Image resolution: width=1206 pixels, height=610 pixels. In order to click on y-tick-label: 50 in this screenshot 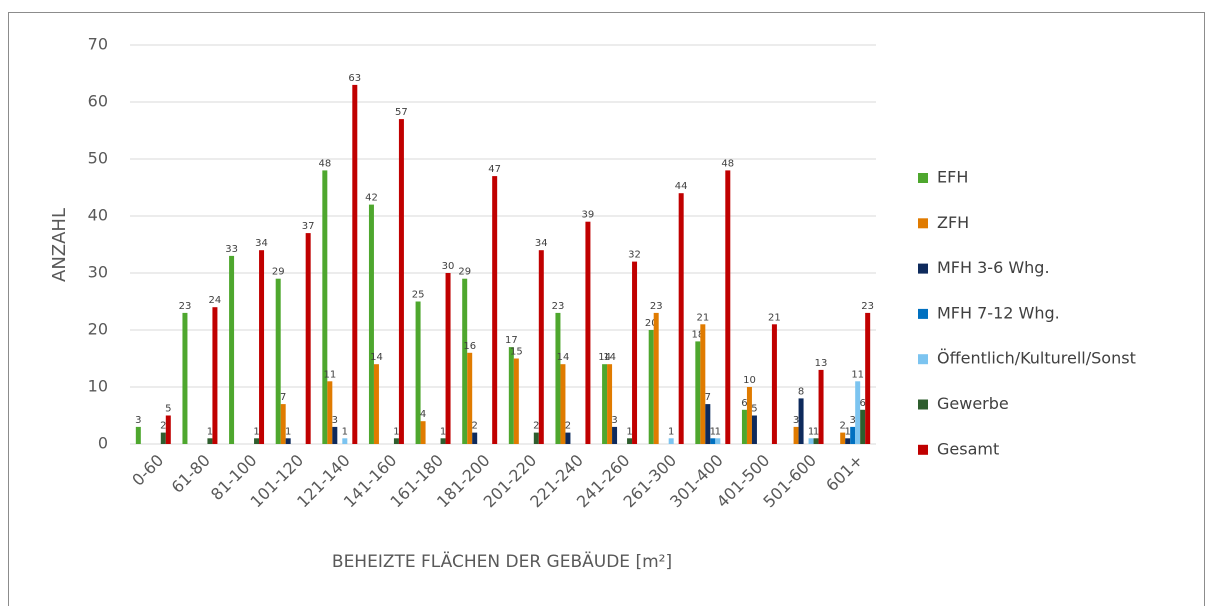, I will do `click(98, 158)`.